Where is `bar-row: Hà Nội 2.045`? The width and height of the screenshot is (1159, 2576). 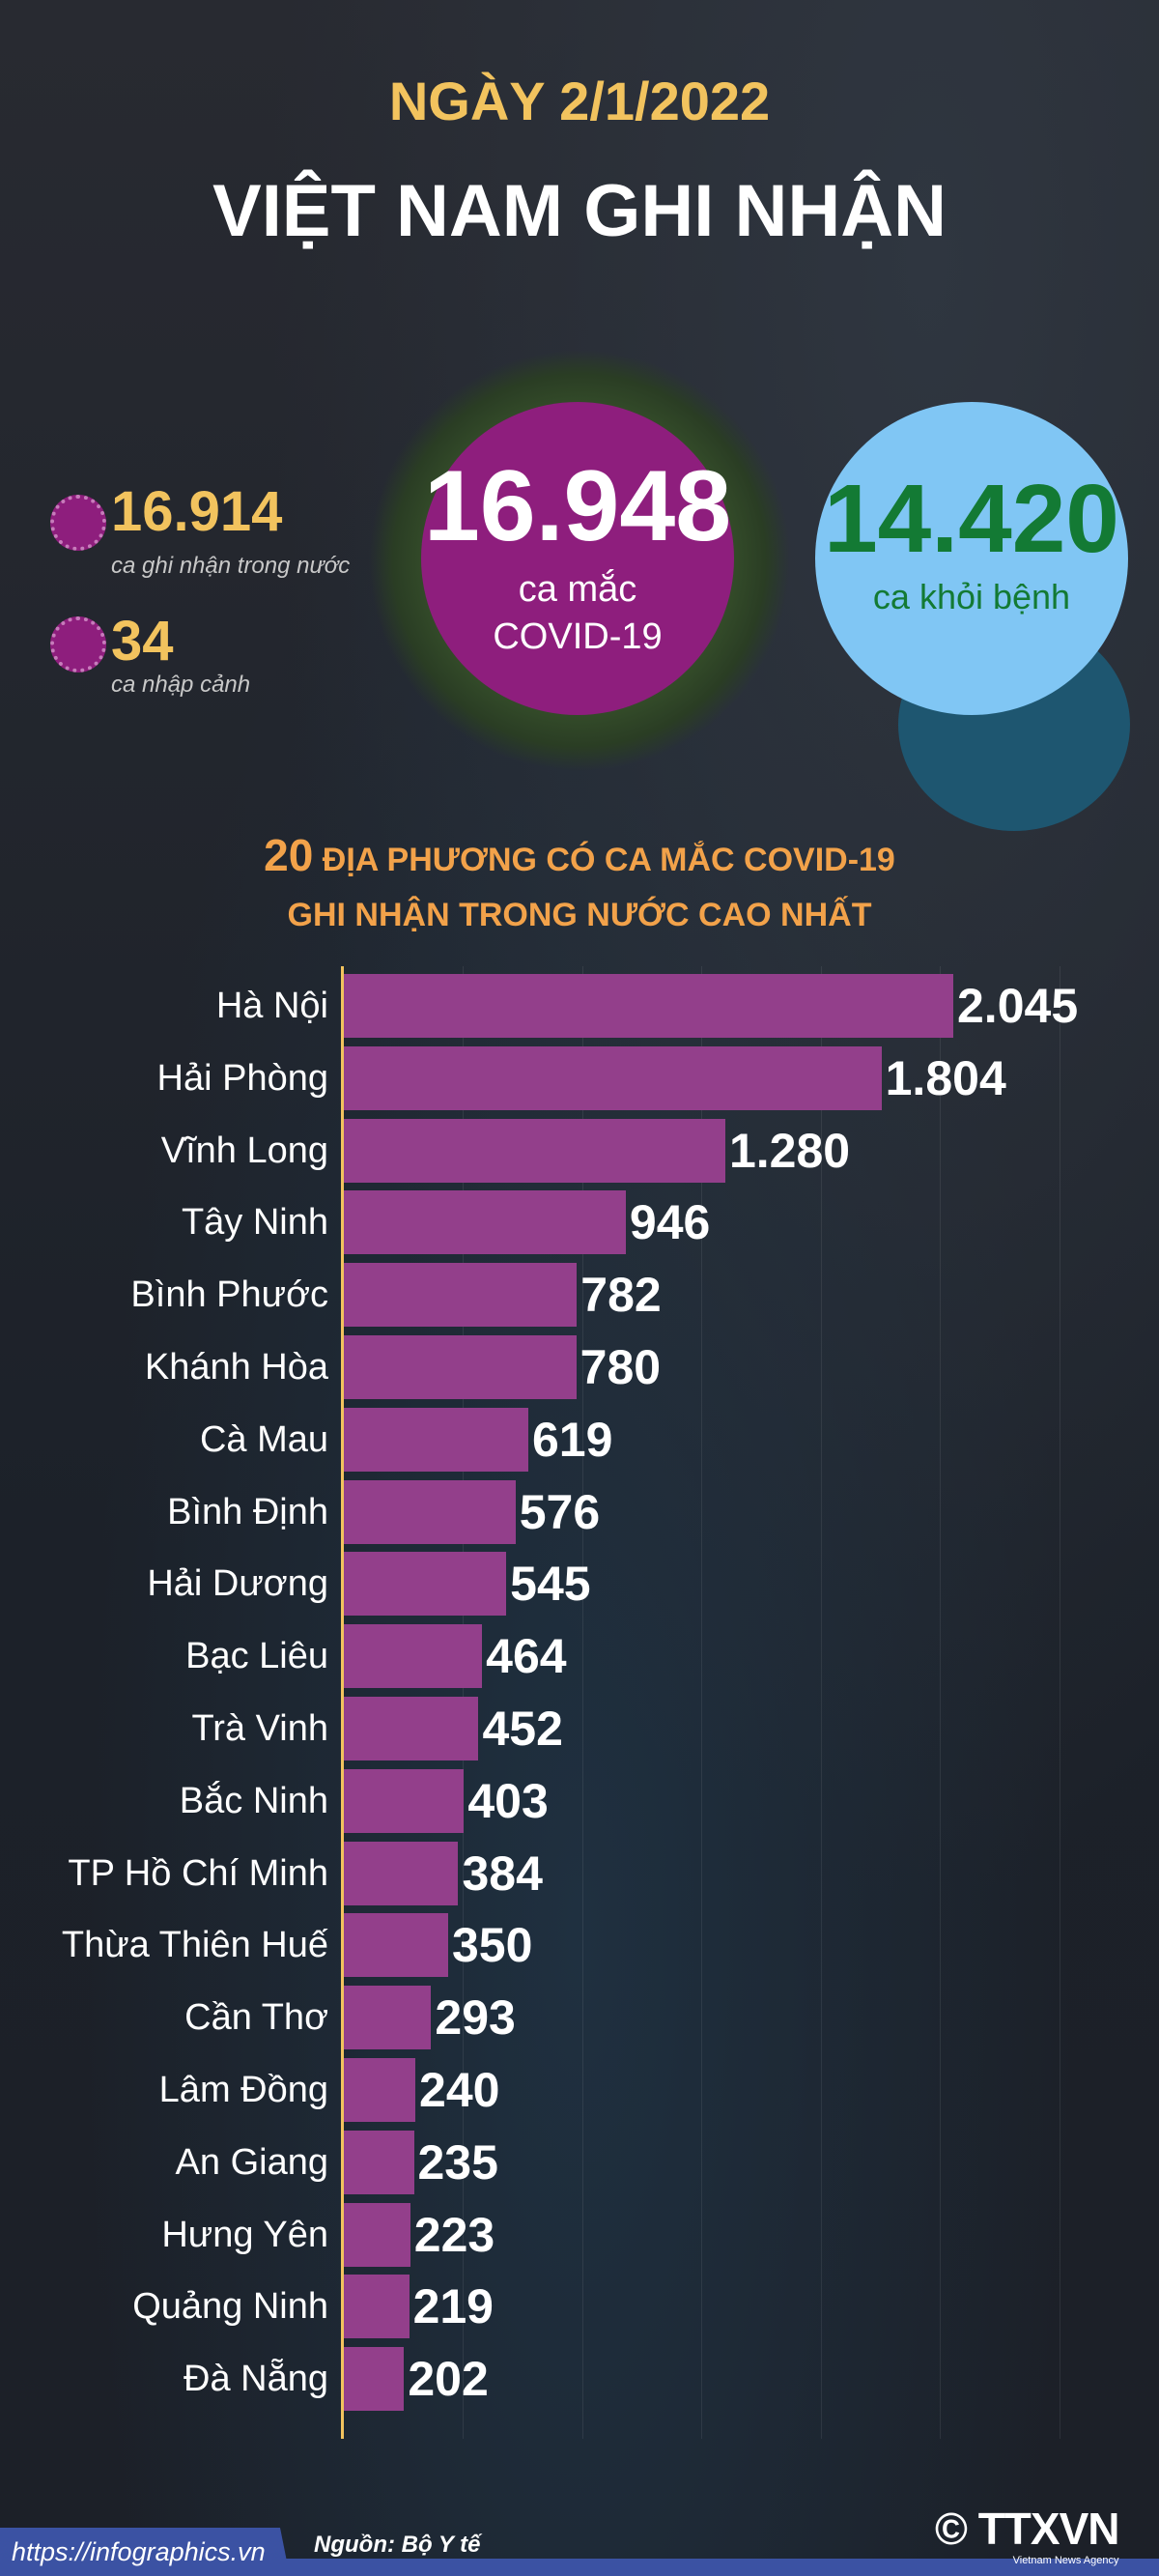
bar-row: Hà Nội 2.045 is located at coordinates (579, 1006).